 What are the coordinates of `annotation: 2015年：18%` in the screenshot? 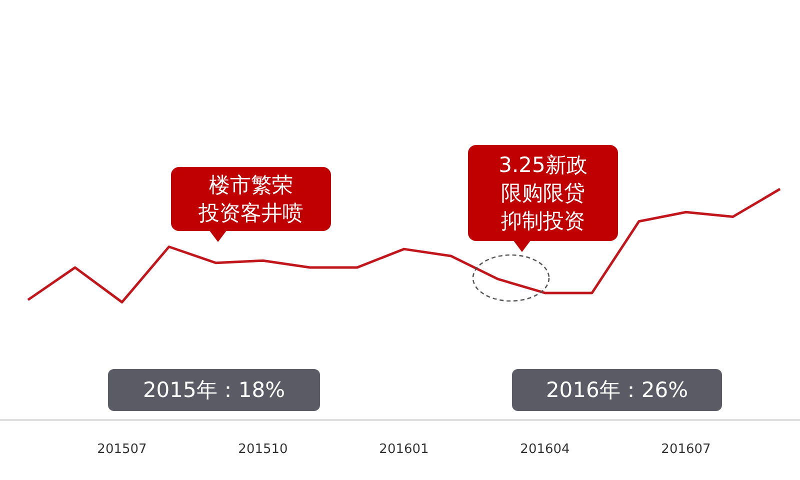 It's located at (214, 390).